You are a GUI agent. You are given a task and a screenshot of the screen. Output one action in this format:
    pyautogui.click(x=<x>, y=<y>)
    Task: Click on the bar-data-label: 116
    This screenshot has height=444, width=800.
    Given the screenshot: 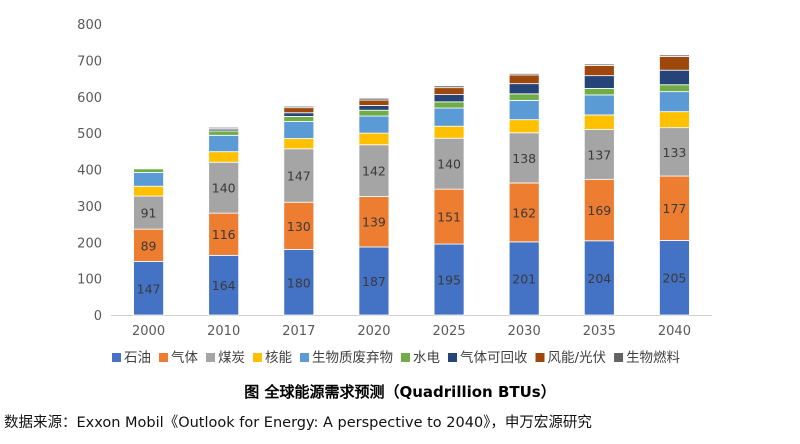 What is the action you would take?
    pyautogui.click(x=224, y=234)
    